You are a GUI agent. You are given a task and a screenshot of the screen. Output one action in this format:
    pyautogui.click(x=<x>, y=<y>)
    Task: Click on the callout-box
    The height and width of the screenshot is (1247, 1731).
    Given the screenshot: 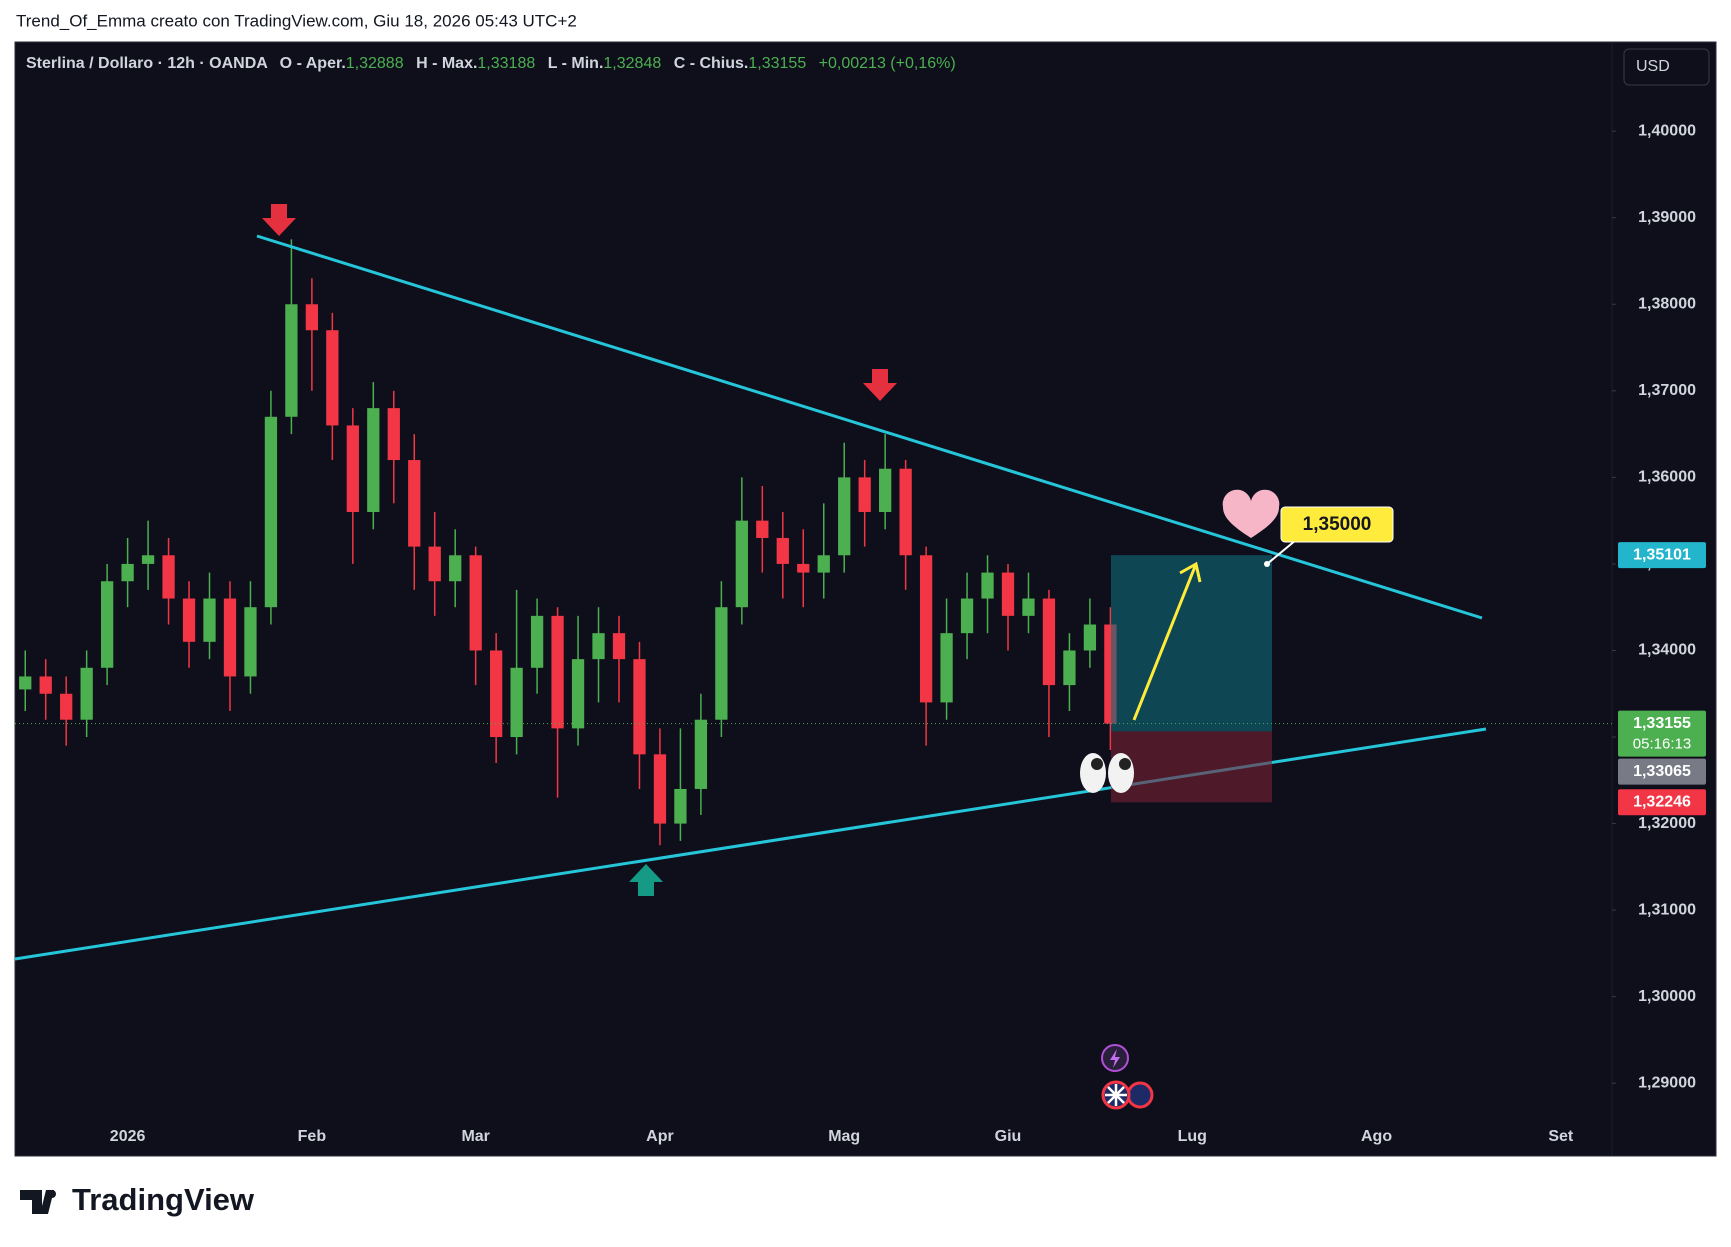 What is the action you would take?
    pyautogui.click(x=1337, y=524)
    